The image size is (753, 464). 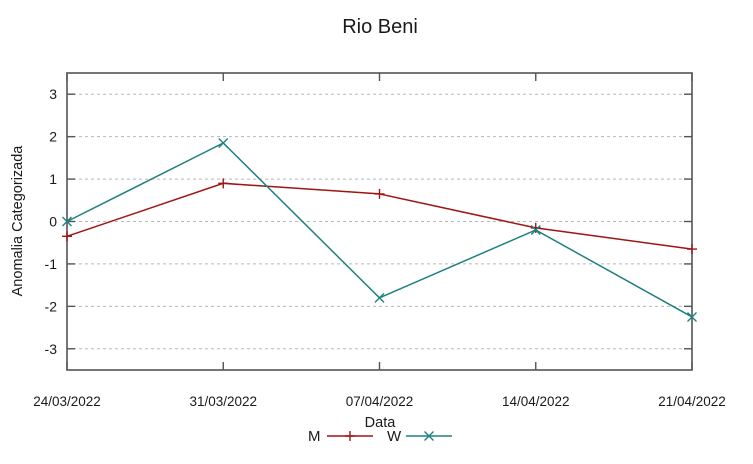 What do you see at coordinates (51, 306) in the screenshot?
I see `y-tick-label: -2` at bounding box center [51, 306].